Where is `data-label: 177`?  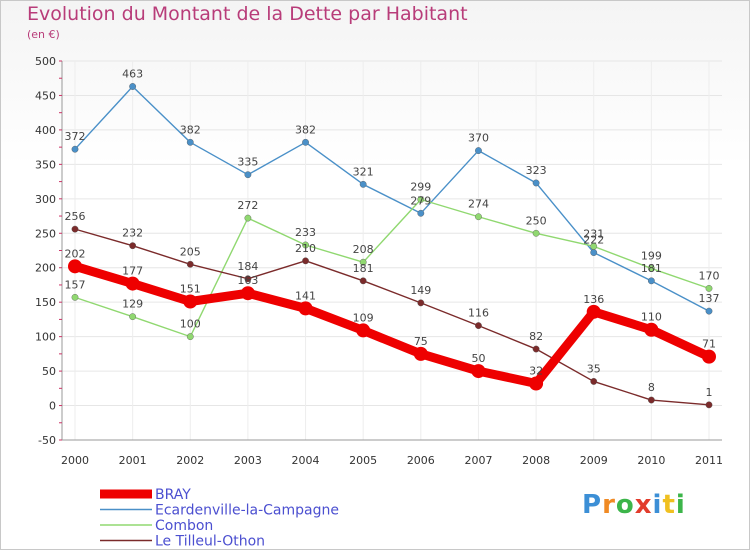 data-label: 177 is located at coordinates (132, 271).